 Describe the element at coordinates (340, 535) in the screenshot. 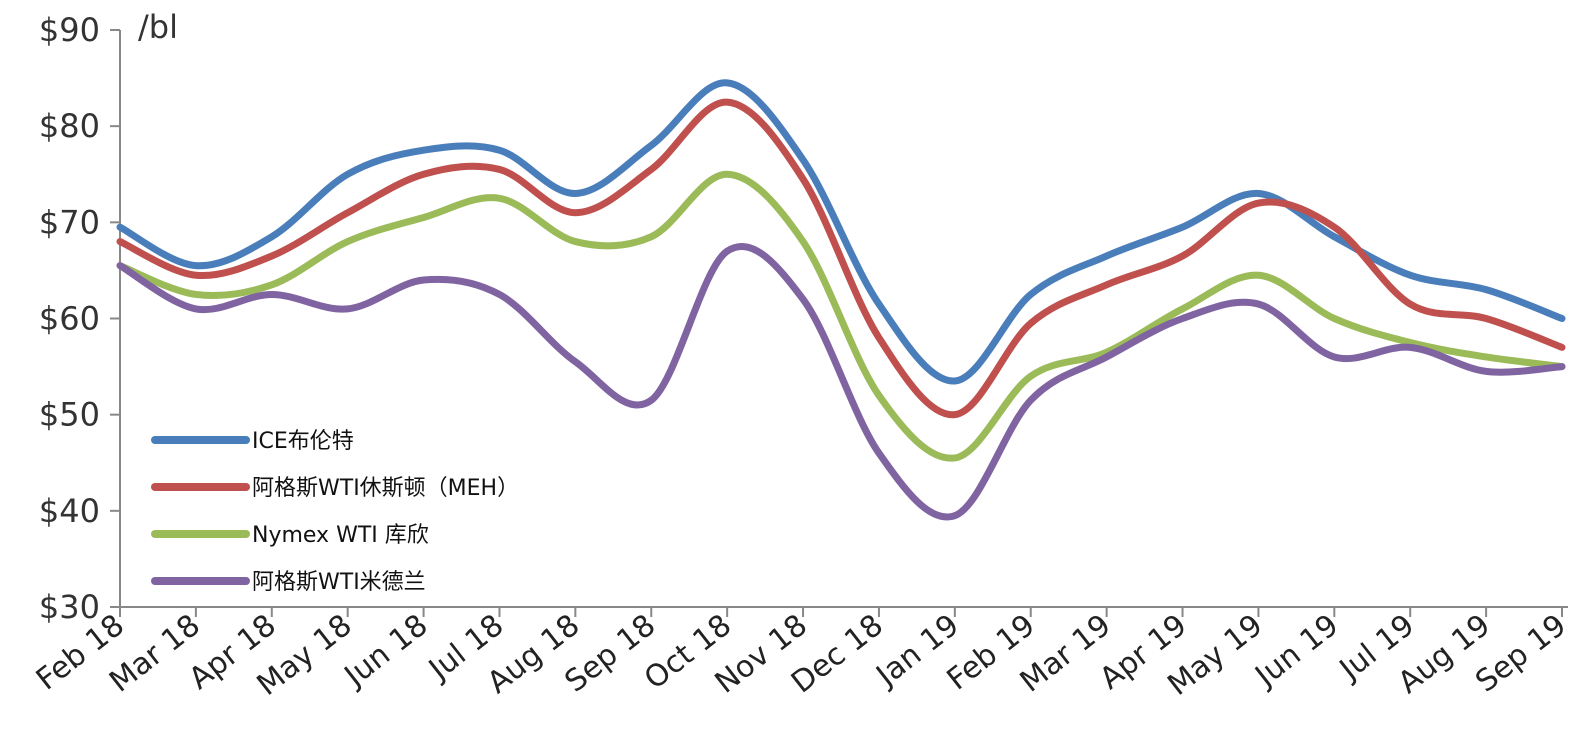

I see `legend-label: Nymex WTI 库欣` at that location.